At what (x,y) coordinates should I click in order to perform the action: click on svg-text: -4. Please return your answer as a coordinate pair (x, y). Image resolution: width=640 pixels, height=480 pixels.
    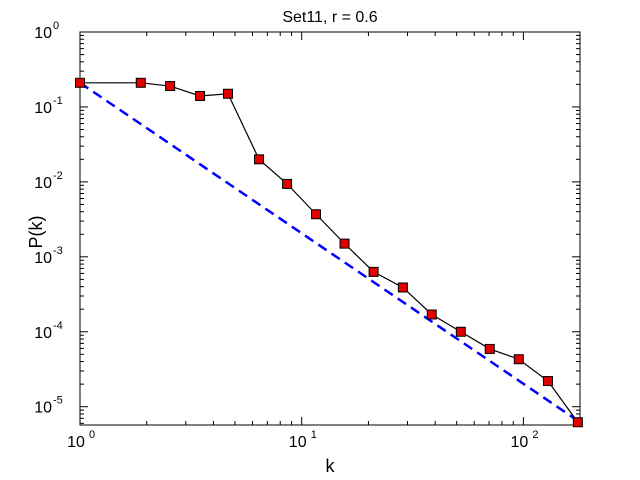
    Looking at the image, I should click on (58, 326).